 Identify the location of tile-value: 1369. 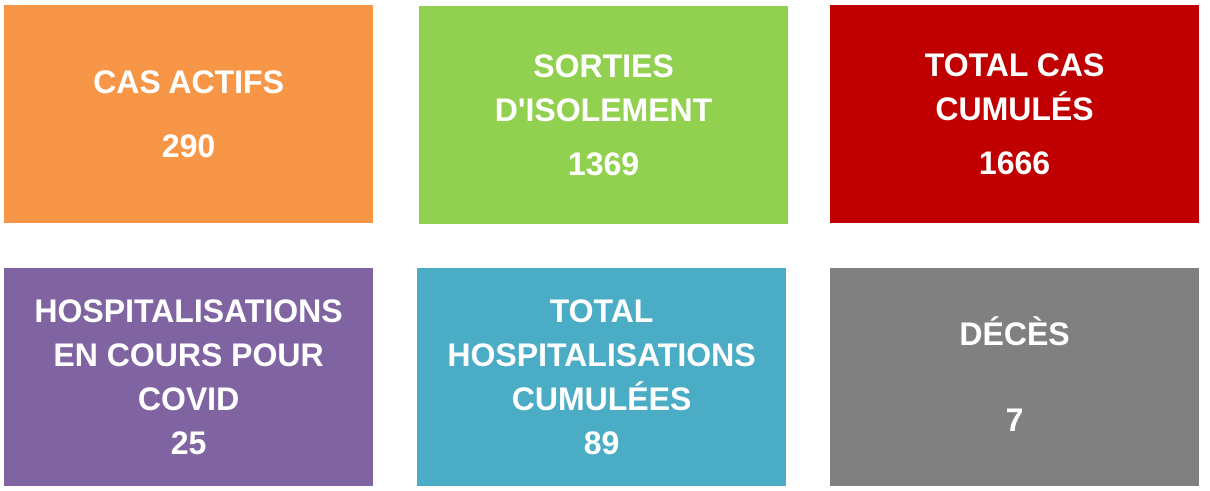
(603, 164).